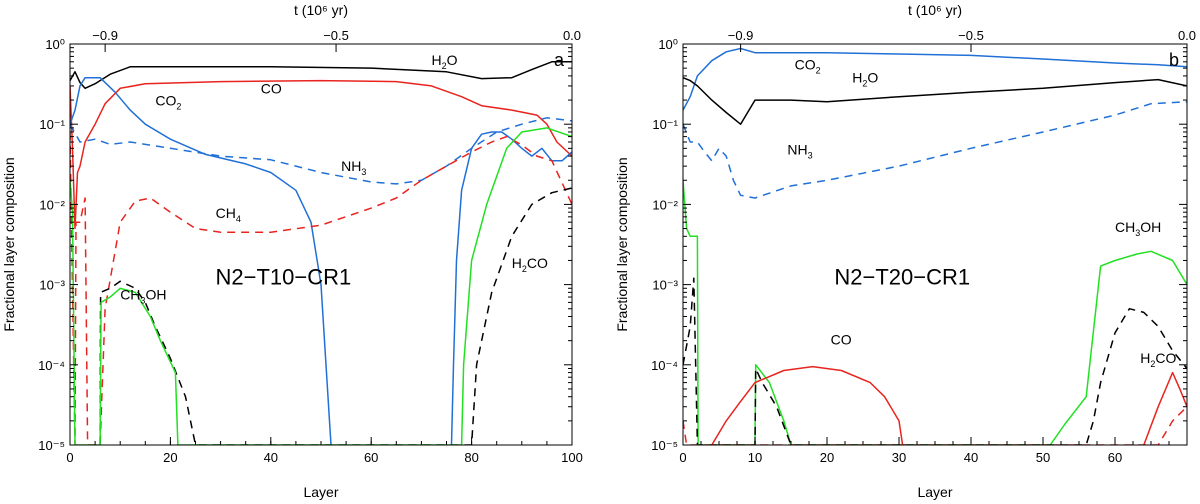 This screenshot has height=504, width=1200. Describe the element at coordinates (935, 361) in the screenshot. I see `series-line-h2co` at that location.